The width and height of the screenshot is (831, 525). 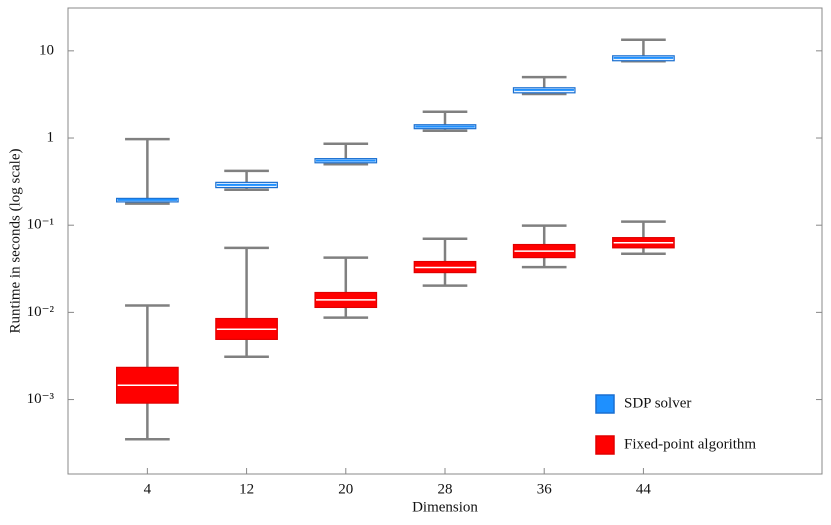 What do you see at coordinates (40, 225) in the screenshot?
I see `y-tick-label: 10⁻¹` at bounding box center [40, 225].